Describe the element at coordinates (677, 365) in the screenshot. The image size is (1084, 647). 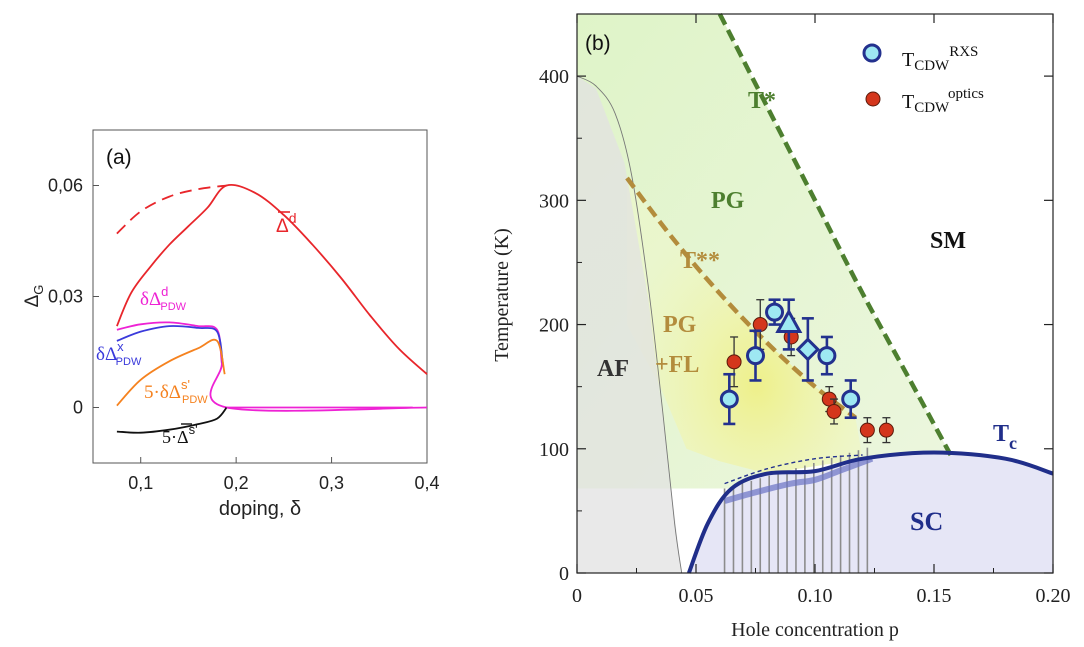
I see `region-pg-fl-2: +FL` at that location.